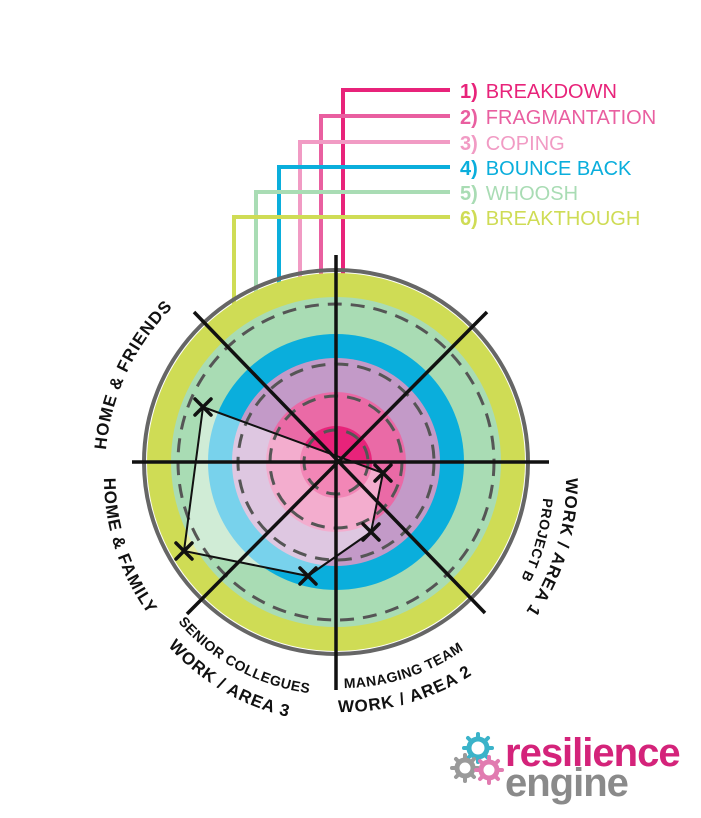 Image resolution: width=701 pixels, height=818 pixels. I want to click on legend-label-5: WHOOSH, so click(532, 194).